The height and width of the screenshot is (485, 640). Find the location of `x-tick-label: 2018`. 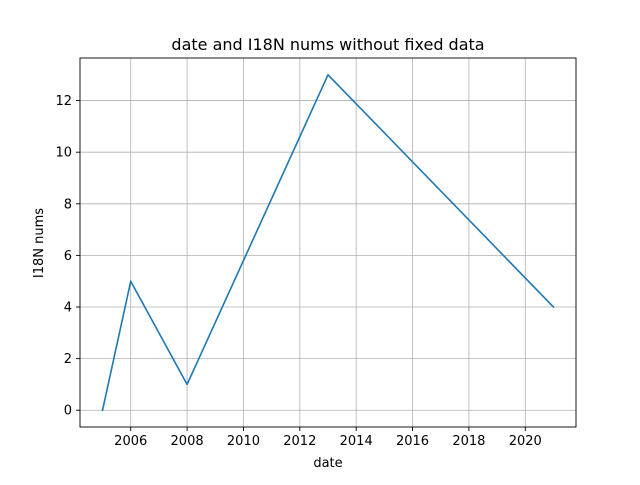

x-tick-label: 2018 is located at coordinates (468, 441).